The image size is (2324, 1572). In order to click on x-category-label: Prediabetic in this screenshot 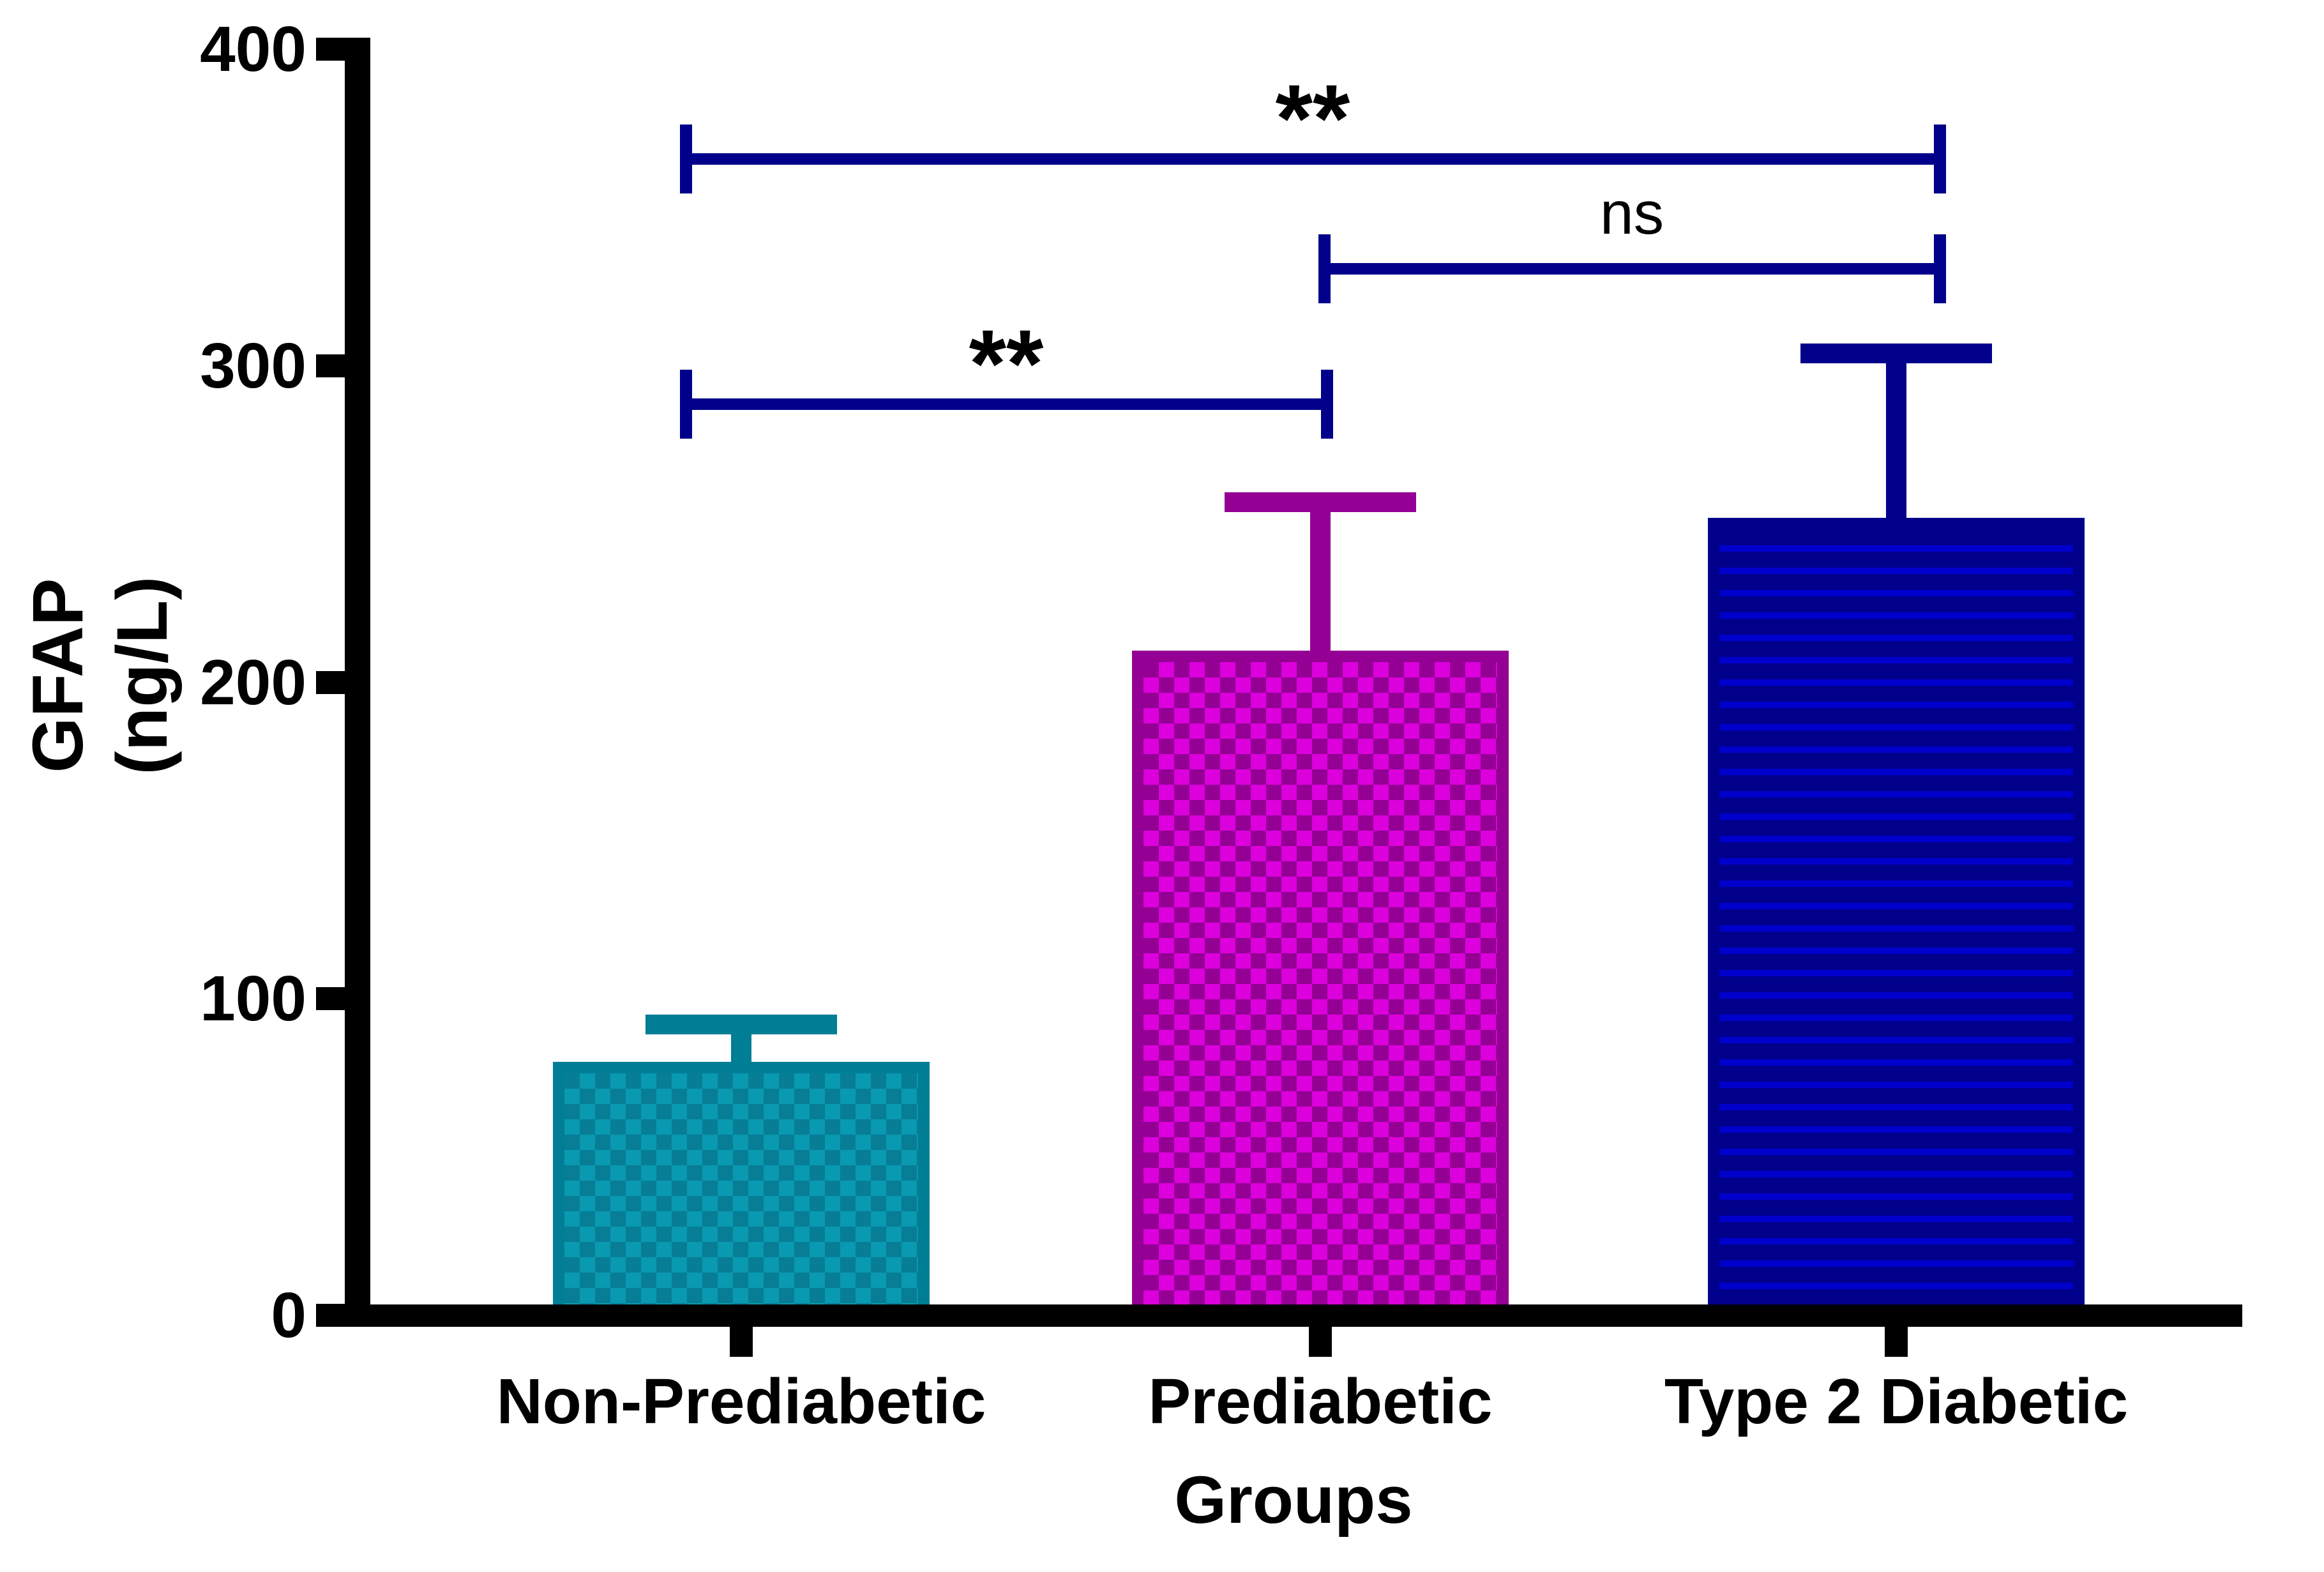, I will do `click(1320, 1401)`.